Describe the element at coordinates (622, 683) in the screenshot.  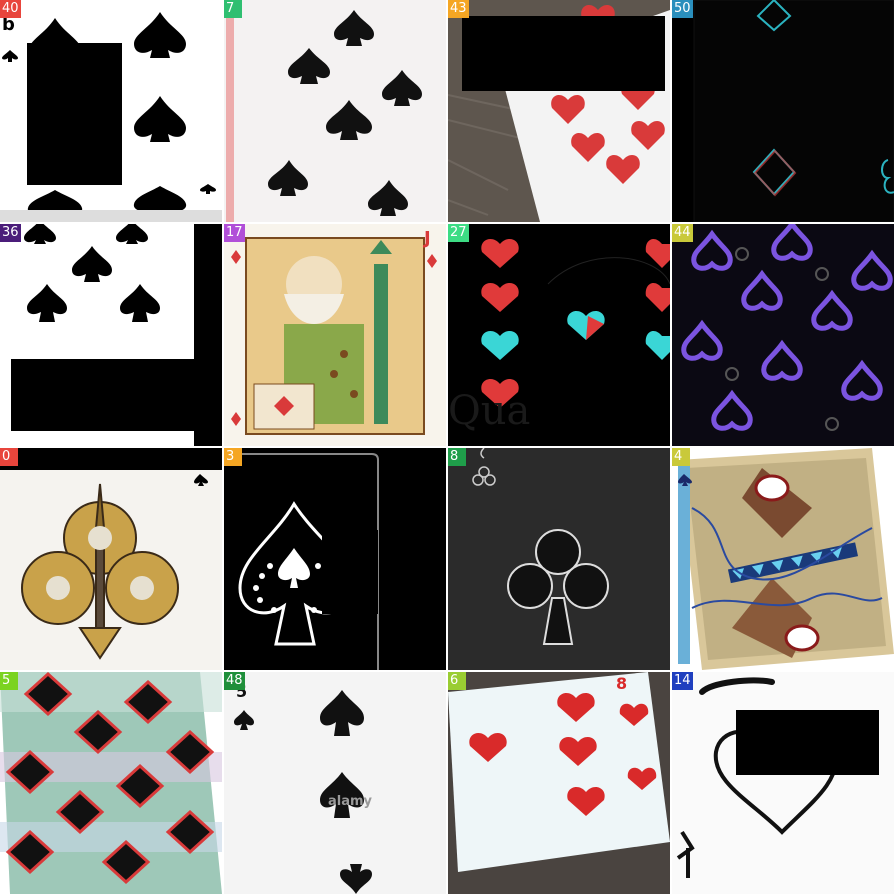
I see `corner-rank-letter: 8` at that location.